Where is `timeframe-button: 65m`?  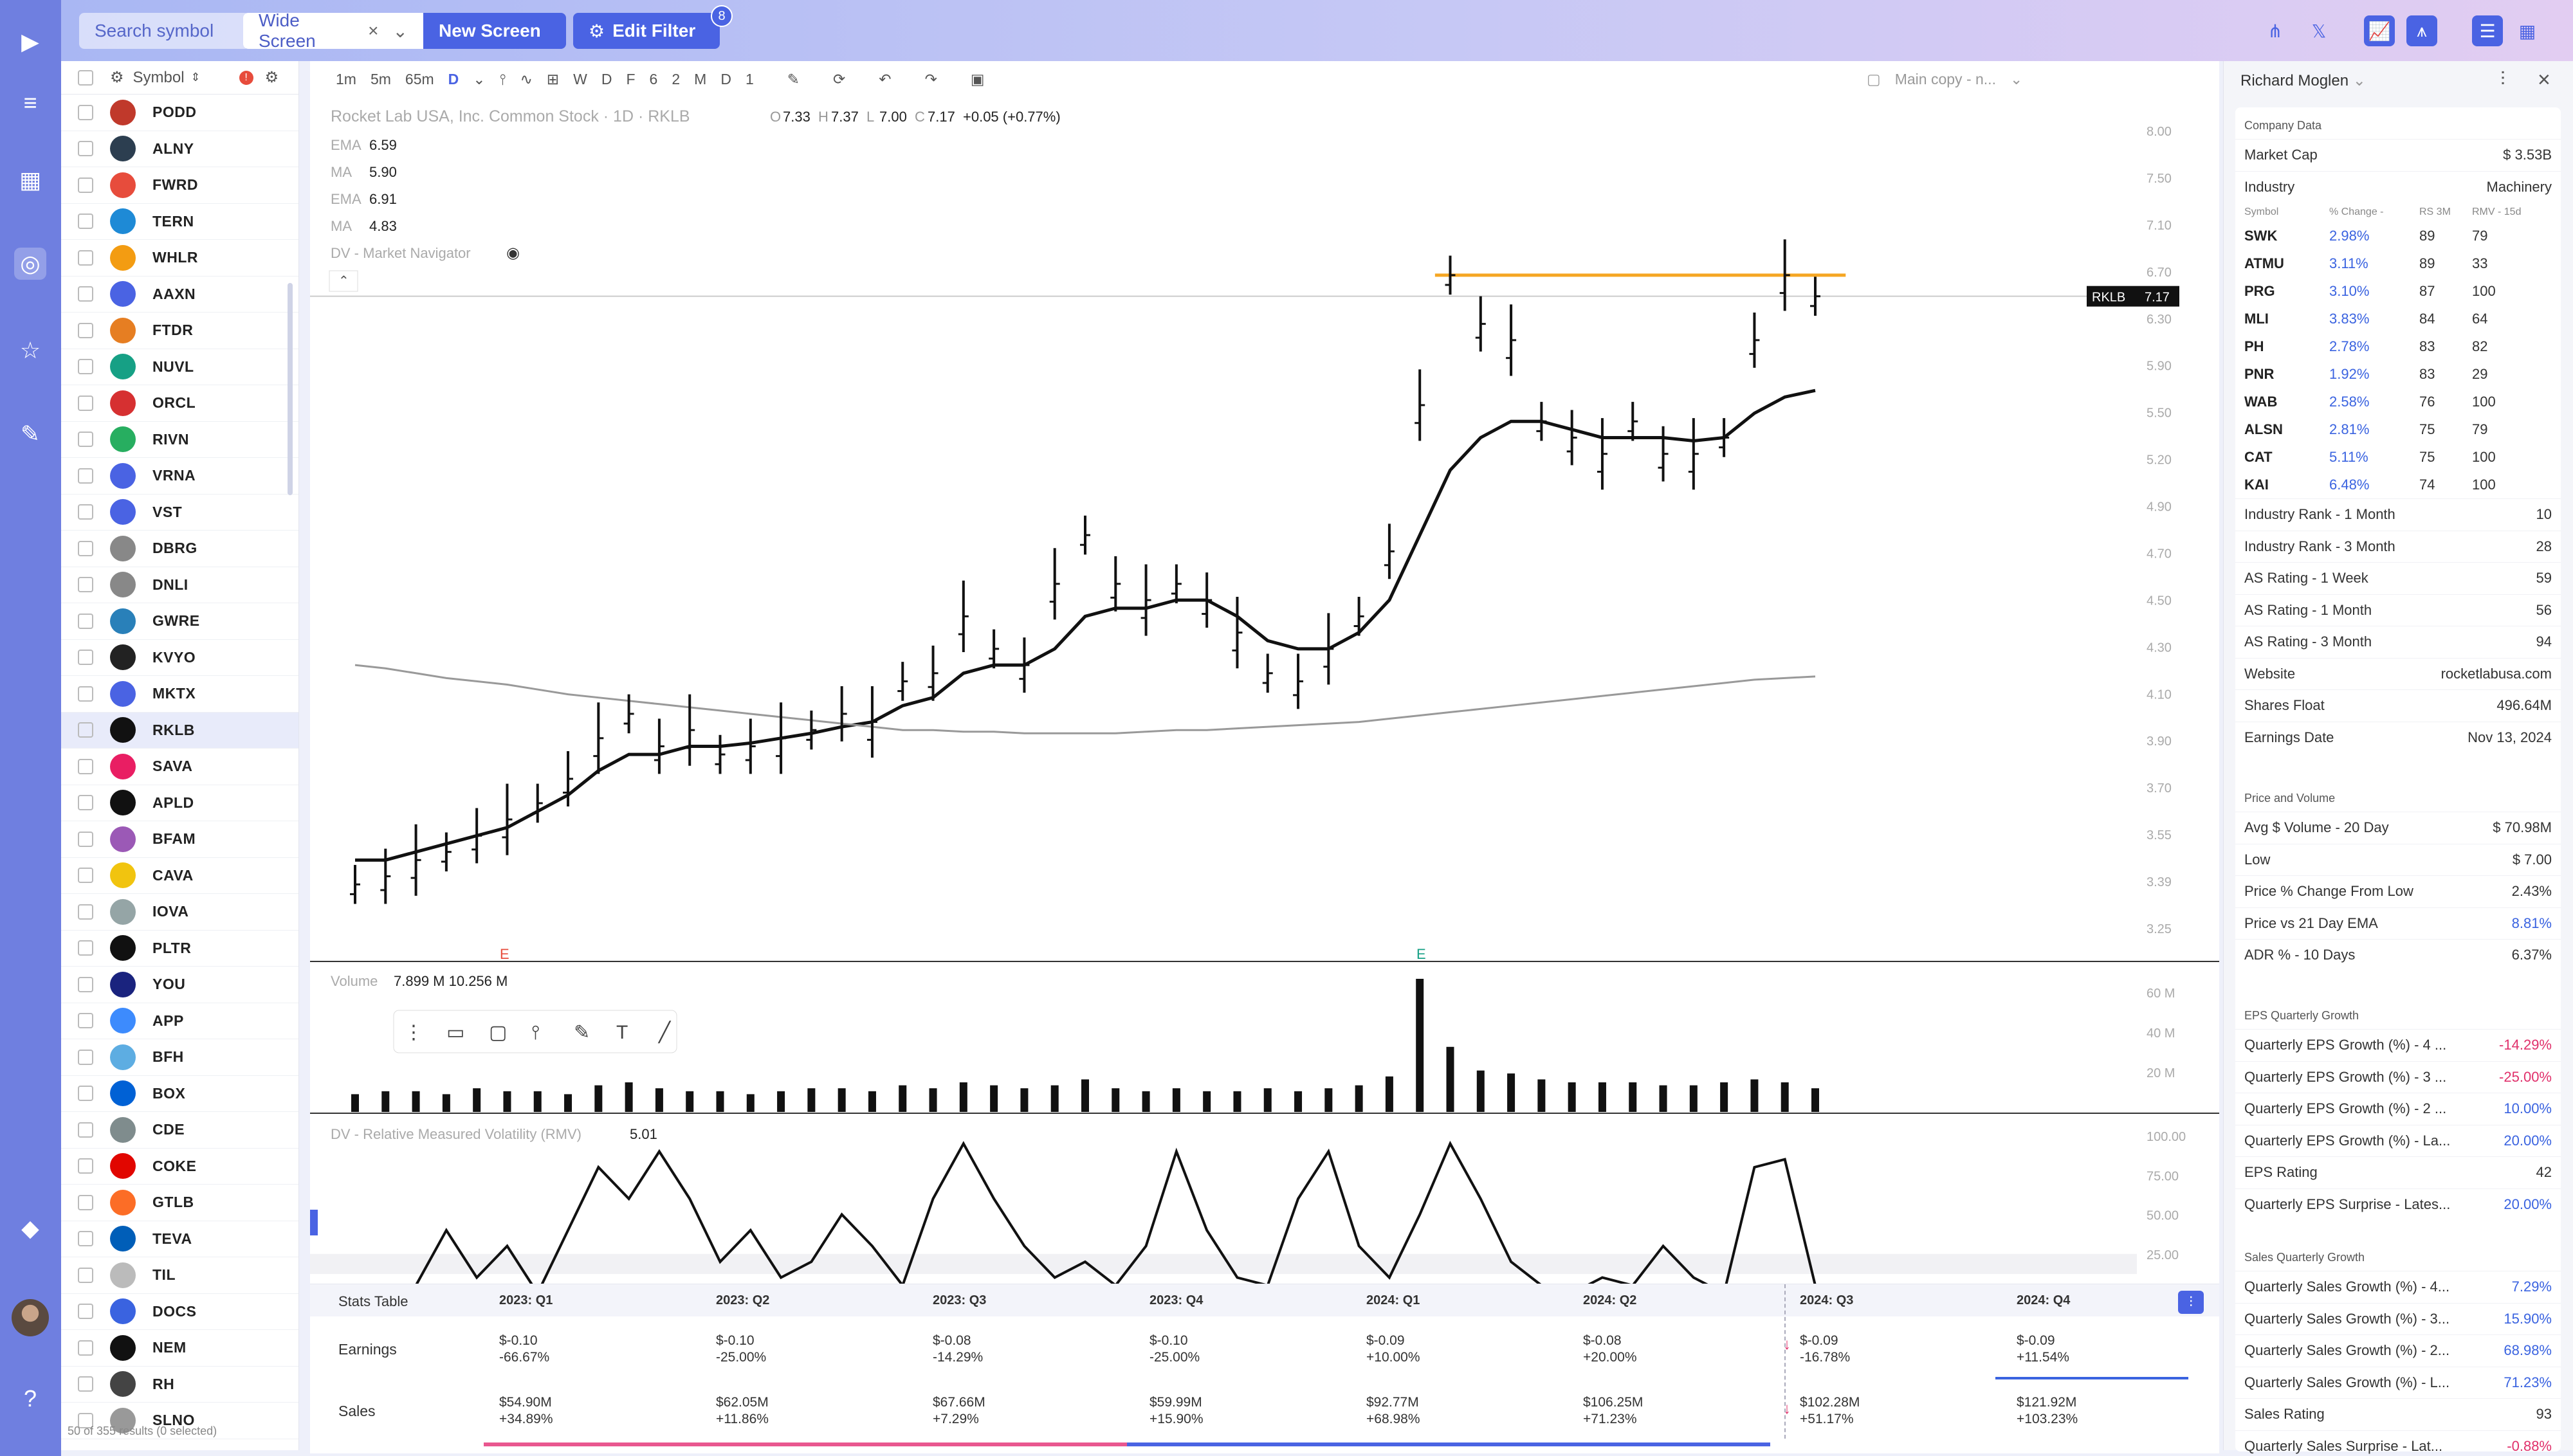 timeframe-button: 65m is located at coordinates (419, 78).